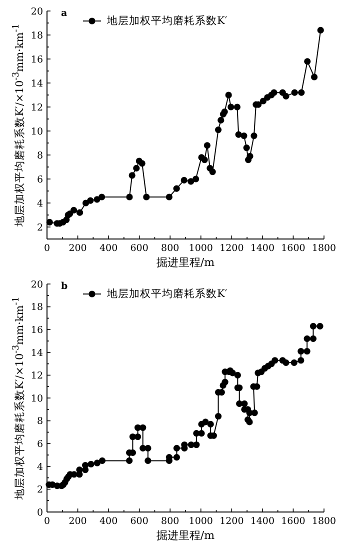 The width and height of the screenshot is (347, 548). I want to click on chart-title: a, so click(64, 13).